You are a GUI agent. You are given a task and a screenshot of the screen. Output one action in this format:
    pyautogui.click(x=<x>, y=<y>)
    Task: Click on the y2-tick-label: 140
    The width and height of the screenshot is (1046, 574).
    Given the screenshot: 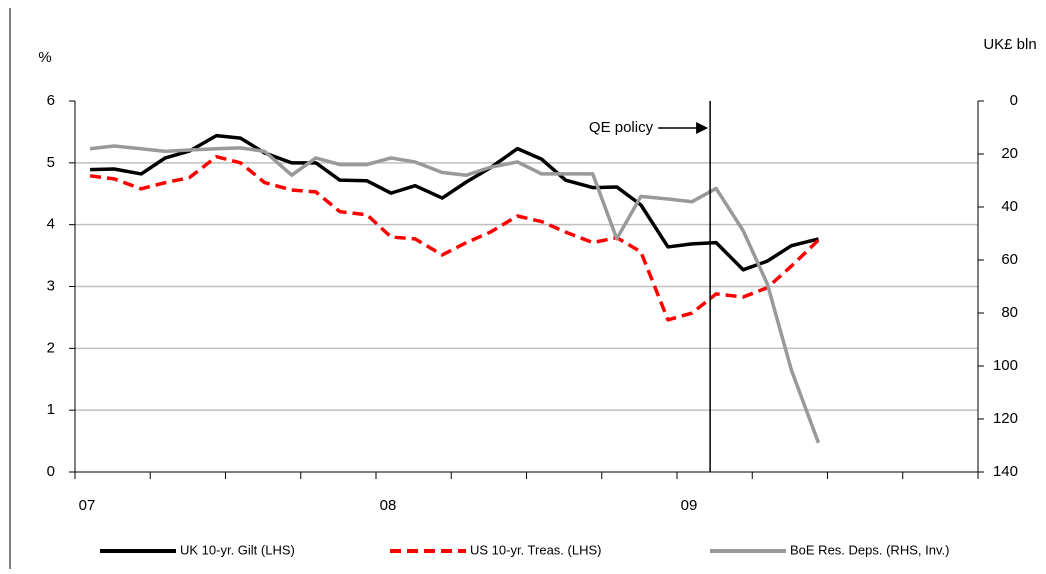 What is the action you would take?
    pyautogui.click(x=1005, y=471)
    